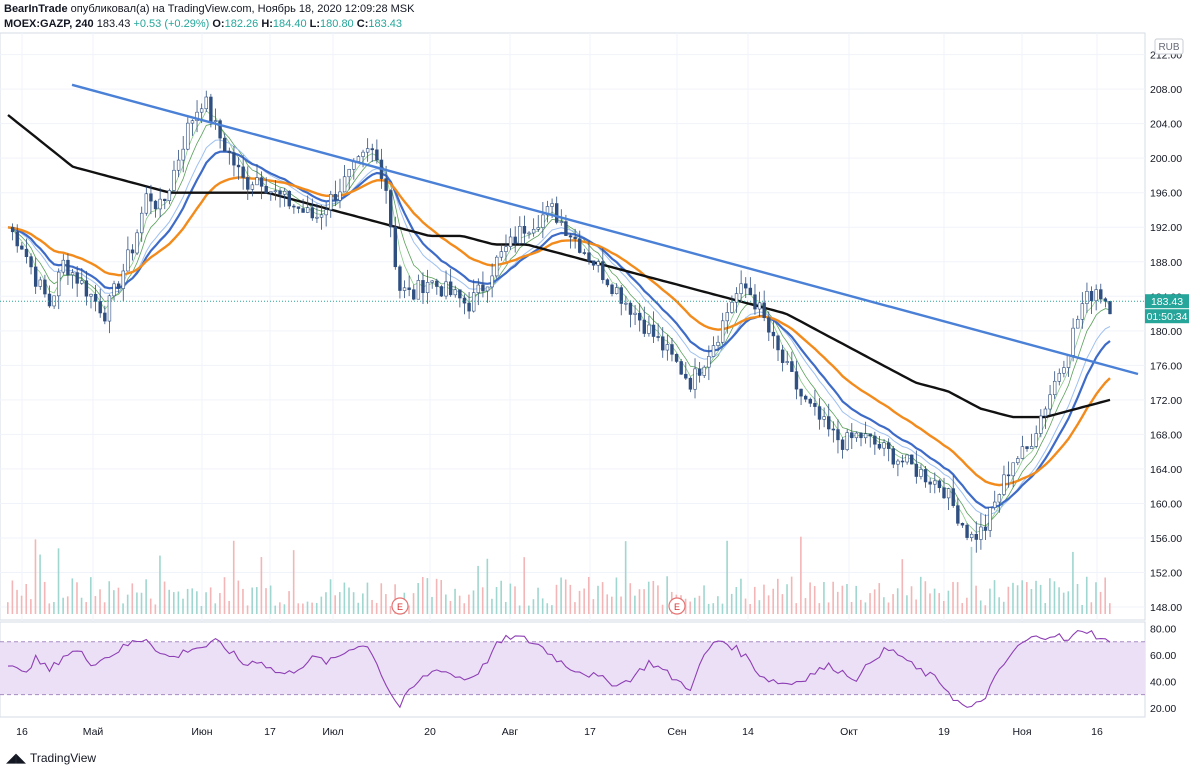 Image resolution: width=1200 pixels, height=771 pixels. Describe the element at coordinates (1021, 732) in the screenshot. I see `time-tick-label: Ноя` at that location.